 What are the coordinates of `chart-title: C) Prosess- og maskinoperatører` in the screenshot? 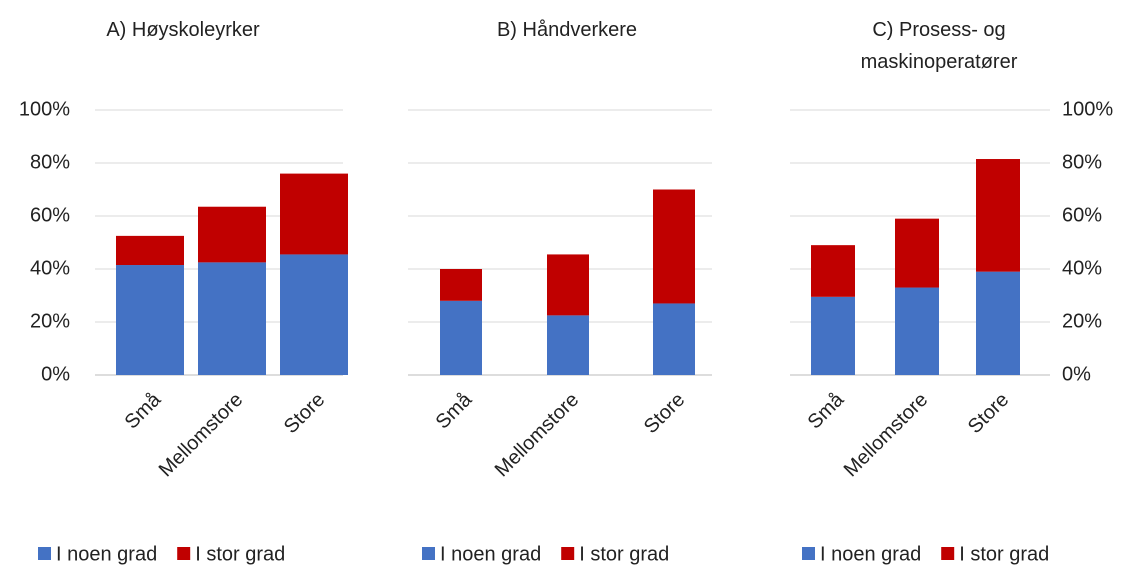 It's located at (939, 46).